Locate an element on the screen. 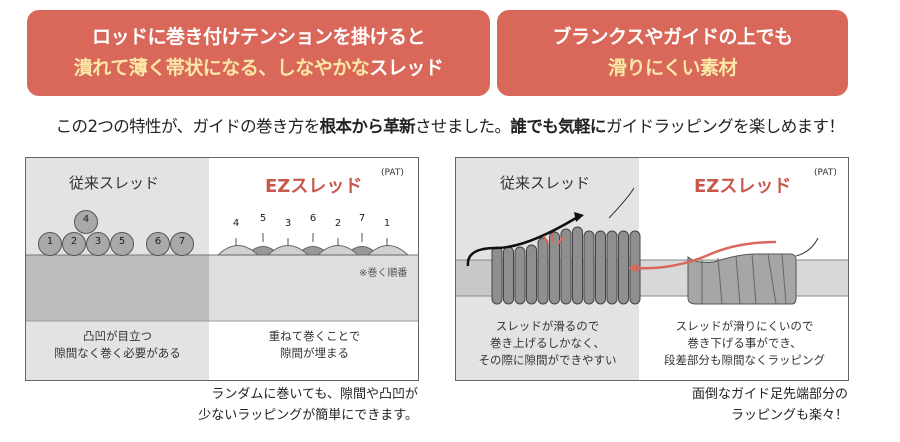 The width and height of the screenshot is (900, 442). ez-number: 2 is located at coordinates (338, 223).